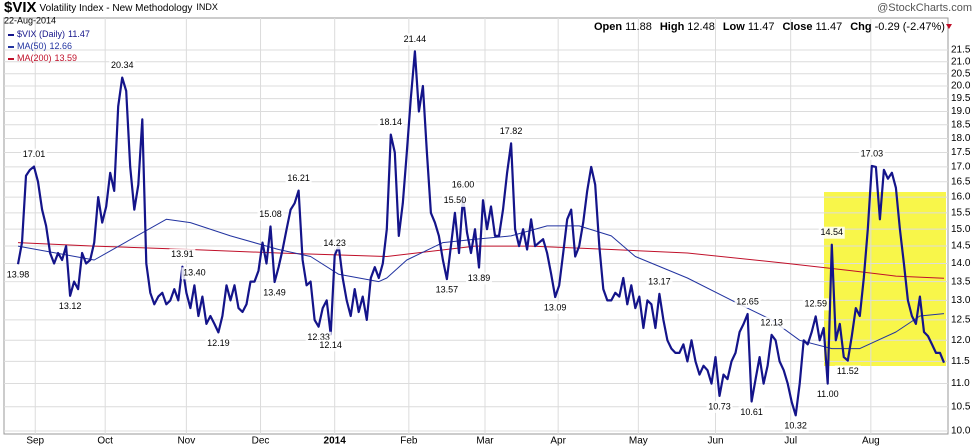  Describe the element at coordinates (485, 441) in the screenshot. I see `x-tick-label: Mar` at that location.